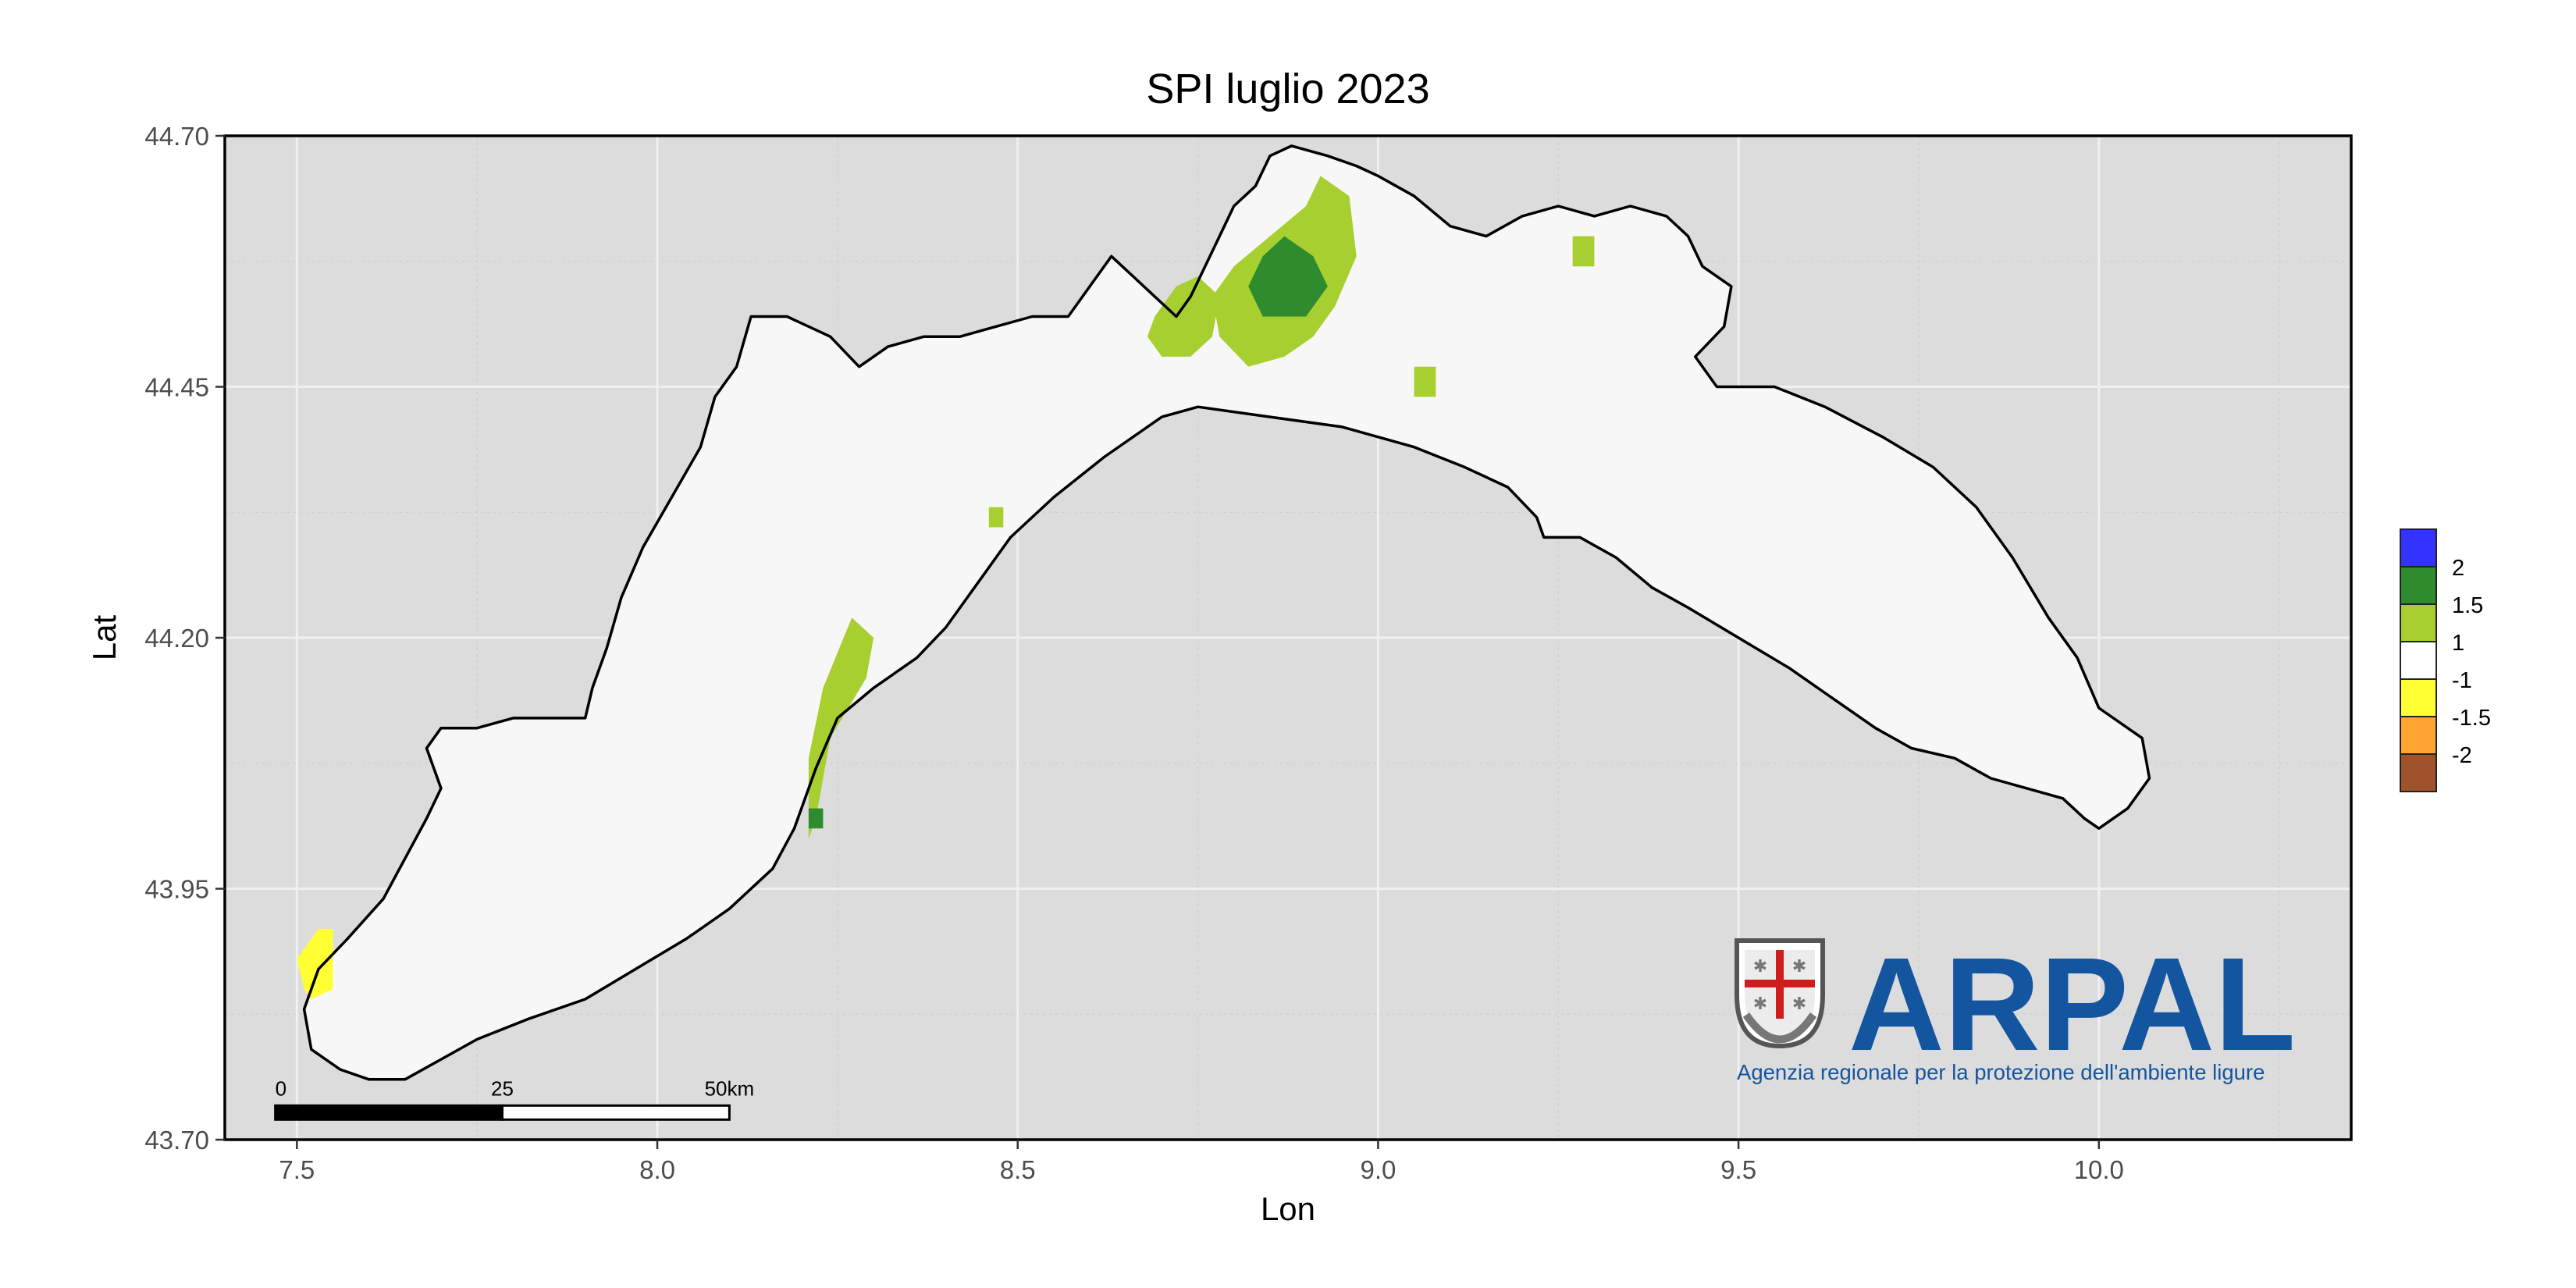  Describe the element at coordinates (502, 1088) in the screenshot. I see `scale-bar-label: 25` at that location.